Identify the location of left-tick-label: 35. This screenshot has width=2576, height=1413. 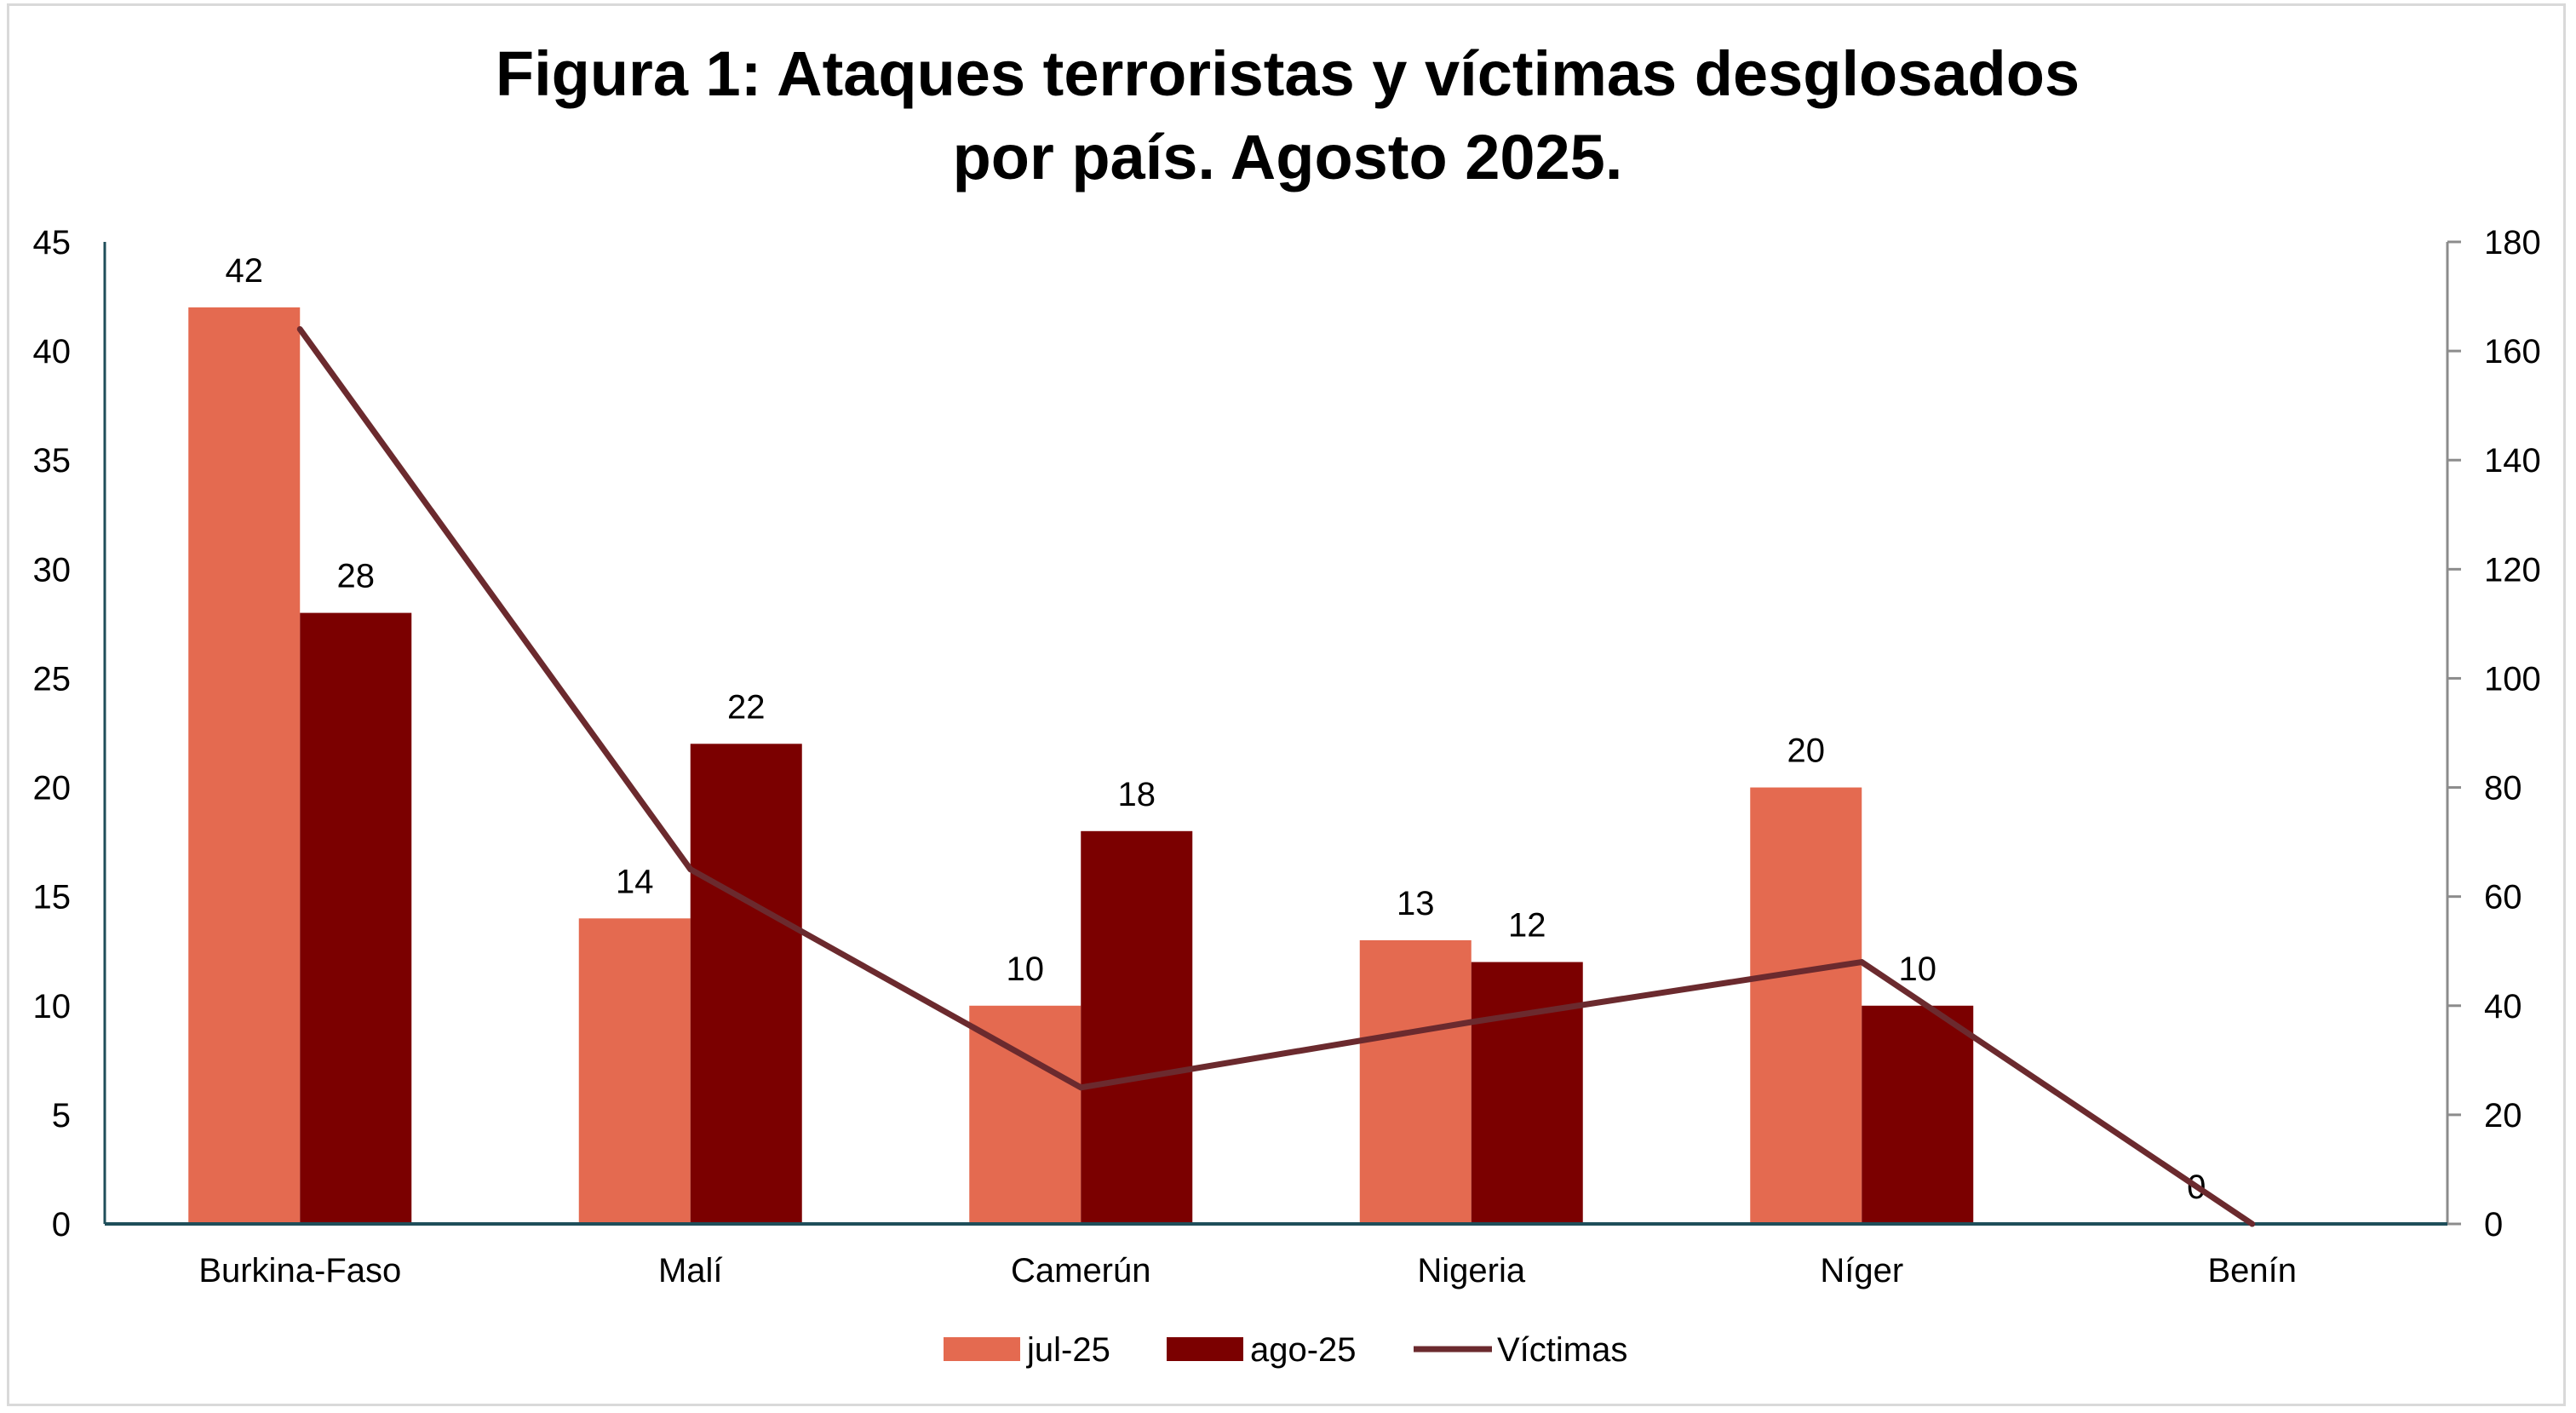
(52, 461).